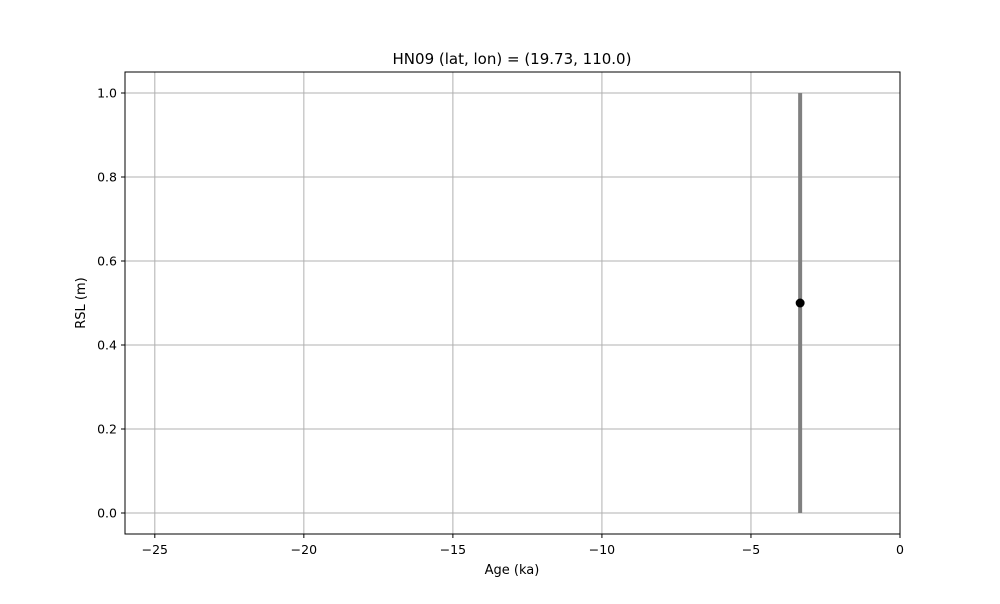 This screenshot has height=604, width=1000. Describe the element at coordinates (155, 549) in the screenshot. I see `x-tick-label: −25` at that location.